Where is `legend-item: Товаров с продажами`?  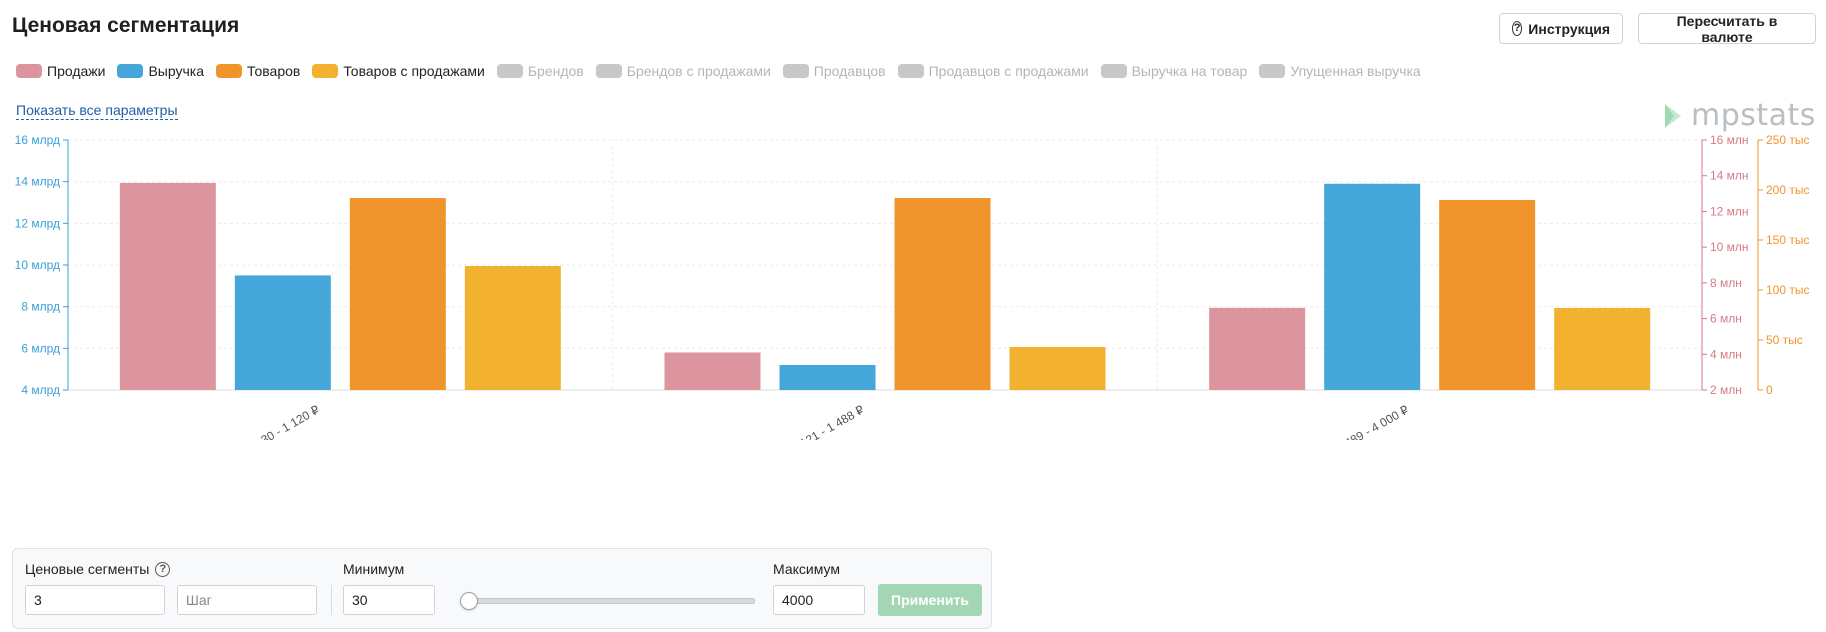
legend-item: Товаров с продажами is located at coordinates (398, 71).